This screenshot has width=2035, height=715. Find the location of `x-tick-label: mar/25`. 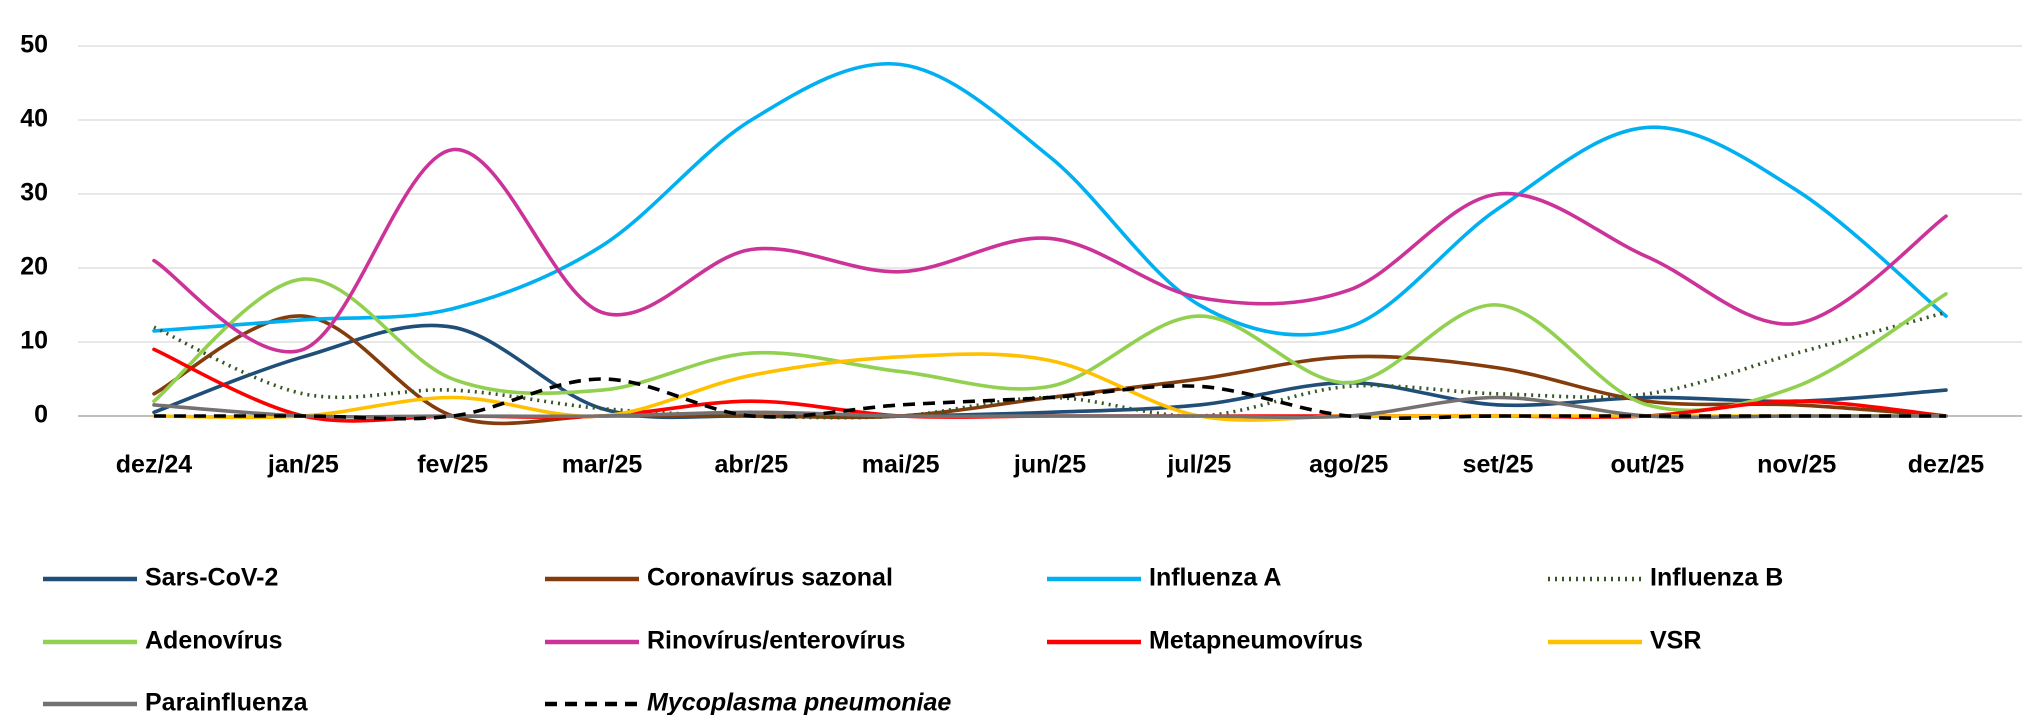

x-tick-label: mar/25 is located at coordinates (602, 465).